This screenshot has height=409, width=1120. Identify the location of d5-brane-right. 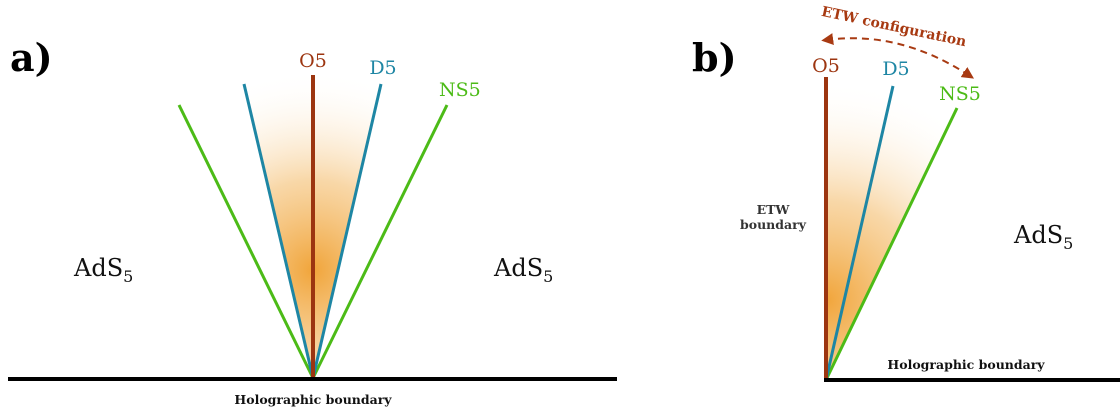
(347, 231).